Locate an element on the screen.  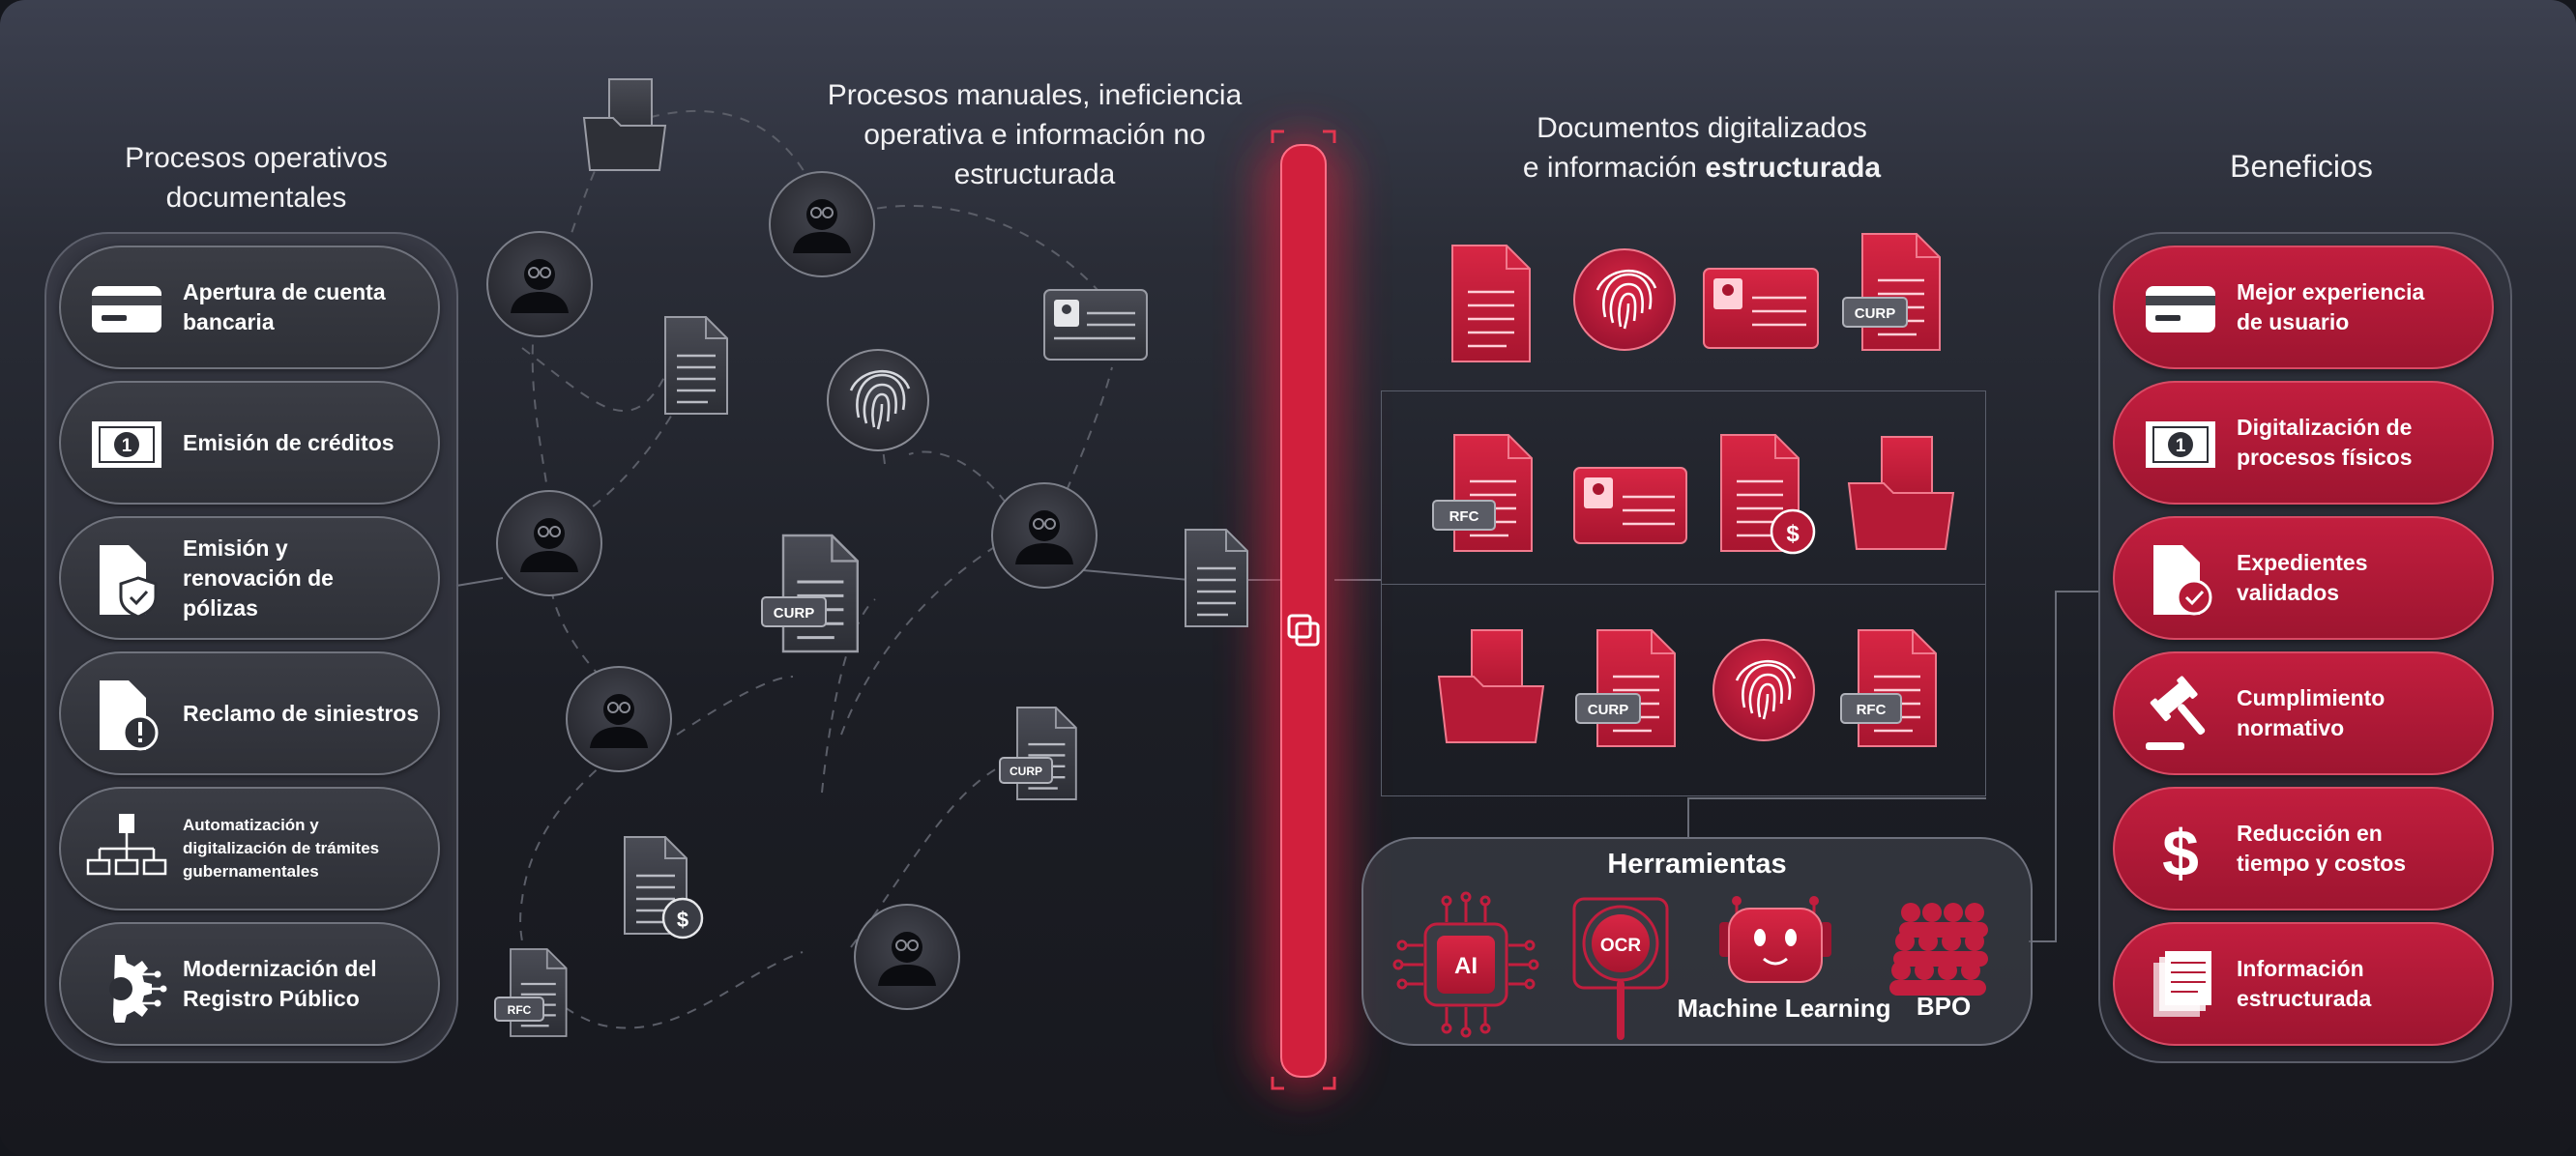
label-line: Digitalización de is located at coordinates (2325, 428).